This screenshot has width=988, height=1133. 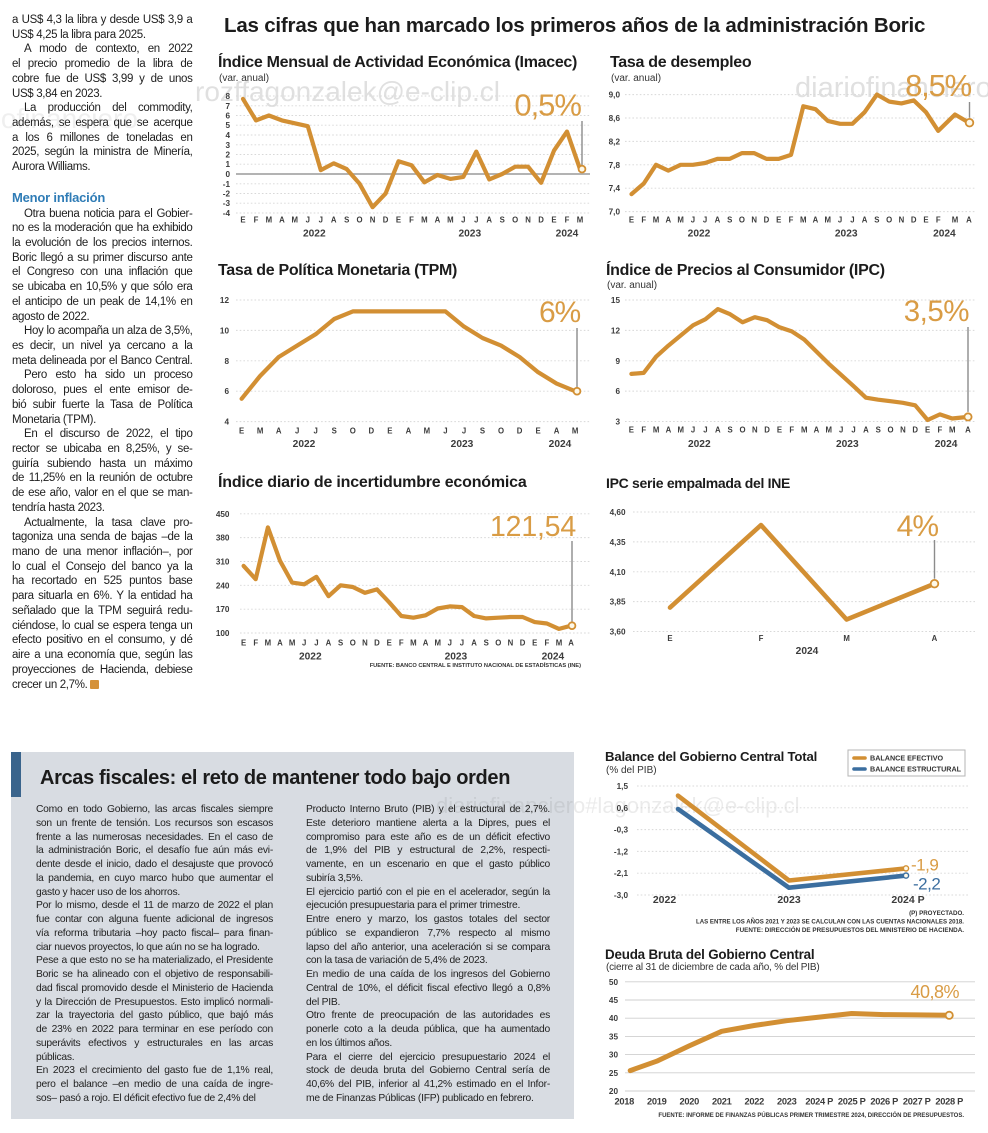 What do you see at coordinates (618, 602) in the screenshot?
I see `svg-text: 3,85` at bounding box center [618, 602].